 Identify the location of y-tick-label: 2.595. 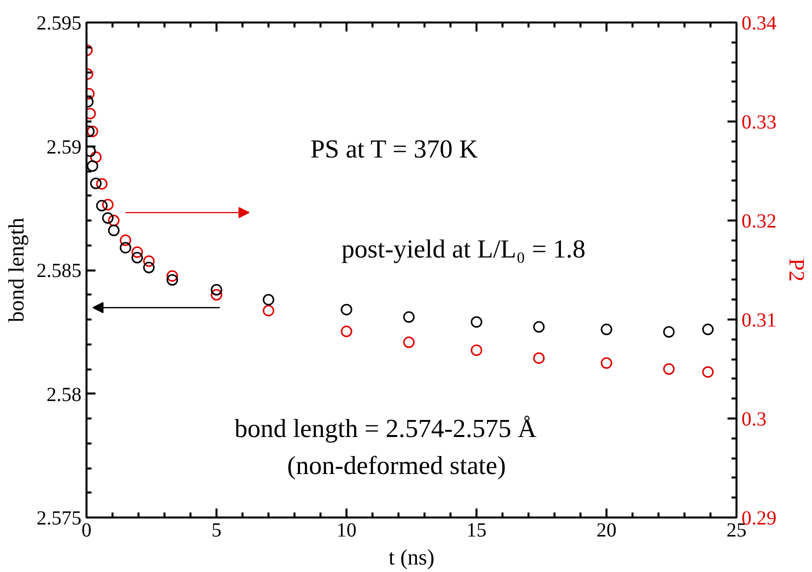
(59, 23).